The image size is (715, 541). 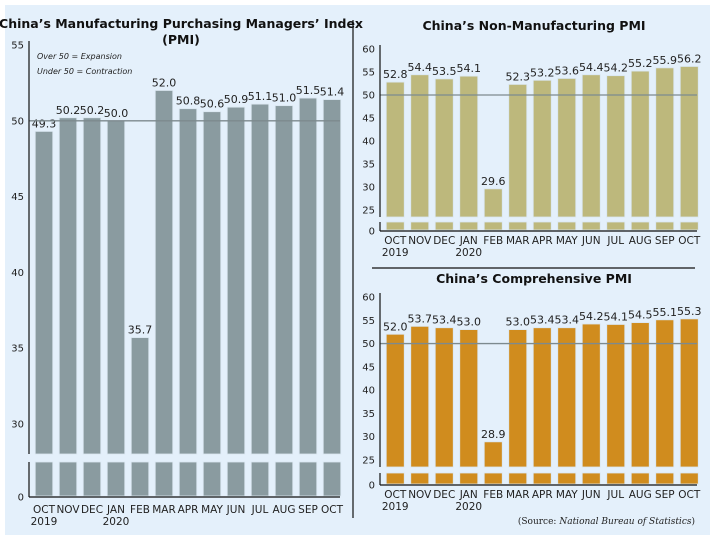 What do you see at coordinates (368, 461) in the screenshot?
I see `y-tick-label: 25` at bounding box center [368, 461].